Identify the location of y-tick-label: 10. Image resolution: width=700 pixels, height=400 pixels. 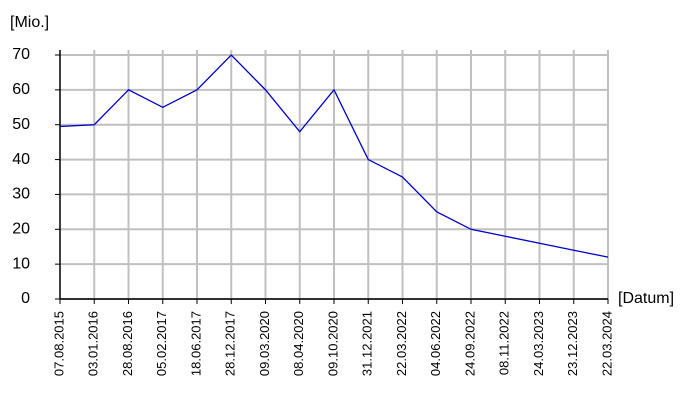
(21, 263).